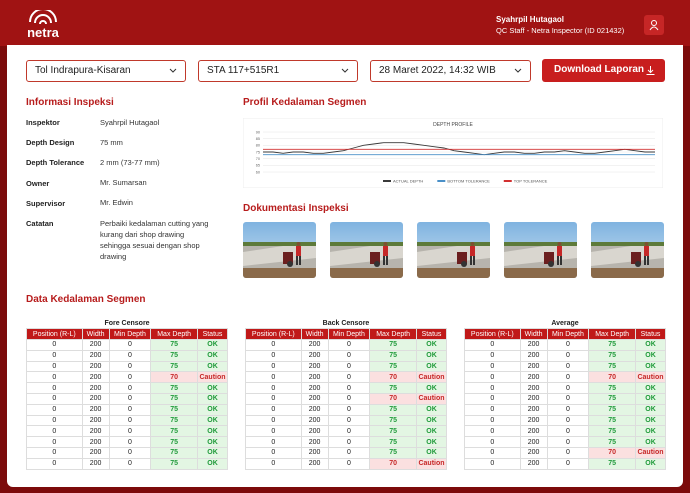 The width and height of the screenshot is (690, 493). What do you see at coordinates (40, 223) in the screenshot?
I see `info-label: Catatan` at bounding box center [40, 223].